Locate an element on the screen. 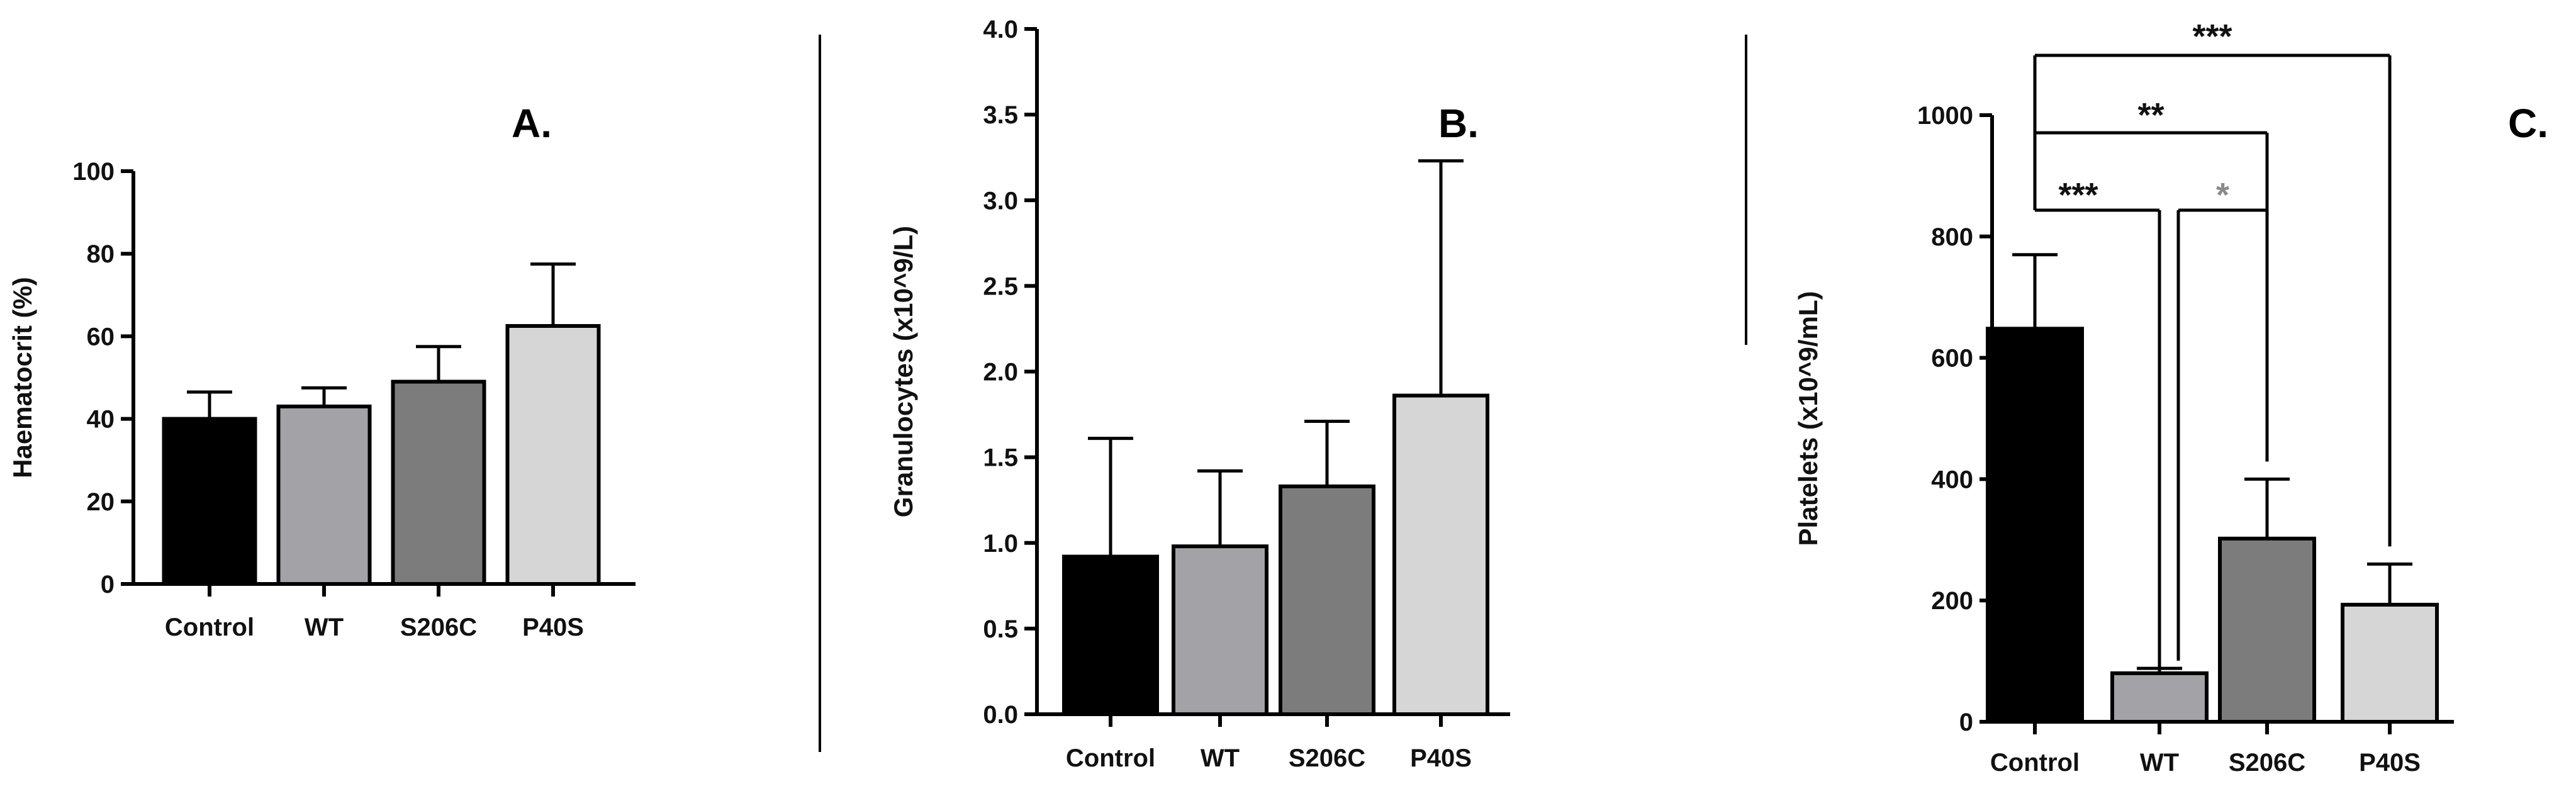 Image resolution: width=2576 pixels, height=791 pixels. panel-c-y-tick-label: 0 is located at coordinates (1966, 722).